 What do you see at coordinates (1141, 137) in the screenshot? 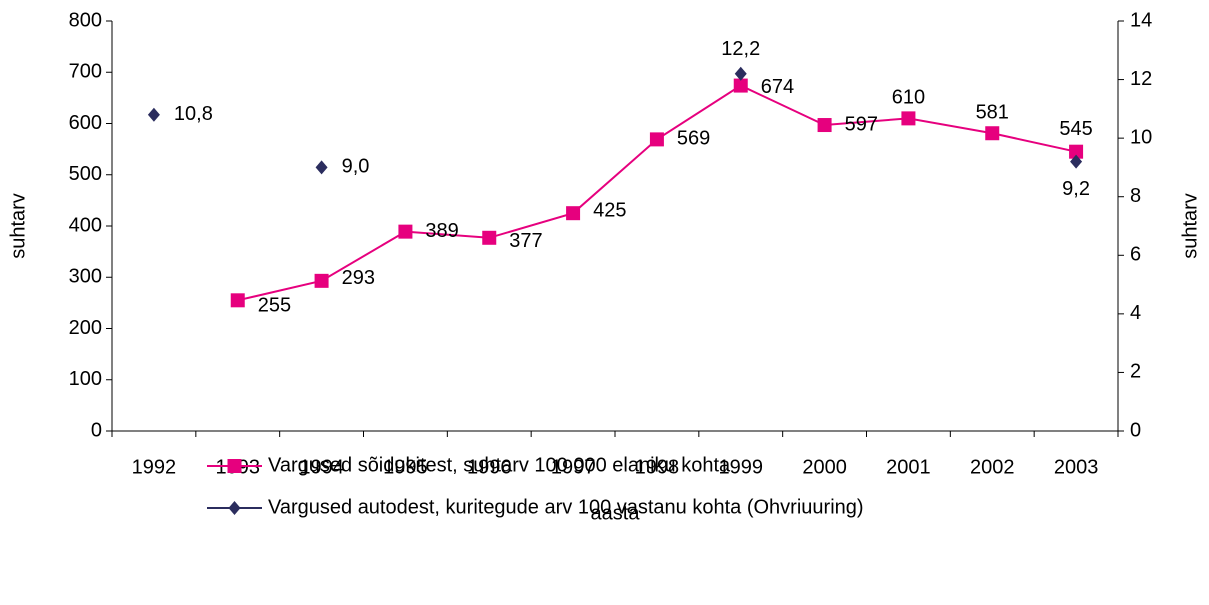
I see `y2-tick-label: 10` at bounding box center [1141, 137].